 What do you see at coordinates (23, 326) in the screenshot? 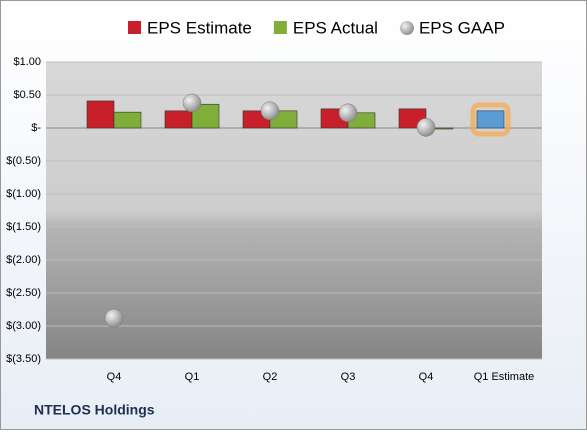
I see `y-tick-label: $(3.00)` at bounding box center [23, 326].